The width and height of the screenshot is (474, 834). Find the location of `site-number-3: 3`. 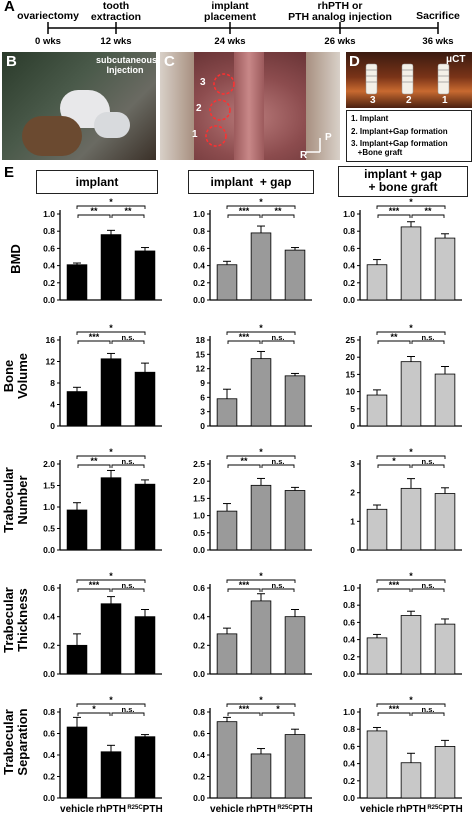

site-number-3: 3 is located at coordinates (203, 82).